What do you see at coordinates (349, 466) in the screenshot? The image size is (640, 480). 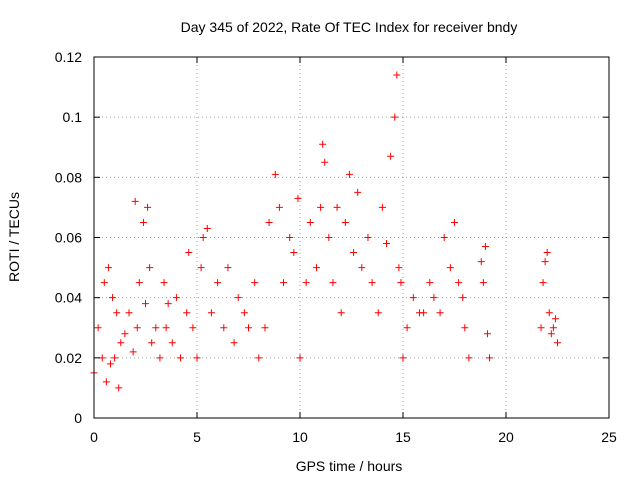 I see `x-axis-label: GPS time / hours` at bounding box center [349, 466].